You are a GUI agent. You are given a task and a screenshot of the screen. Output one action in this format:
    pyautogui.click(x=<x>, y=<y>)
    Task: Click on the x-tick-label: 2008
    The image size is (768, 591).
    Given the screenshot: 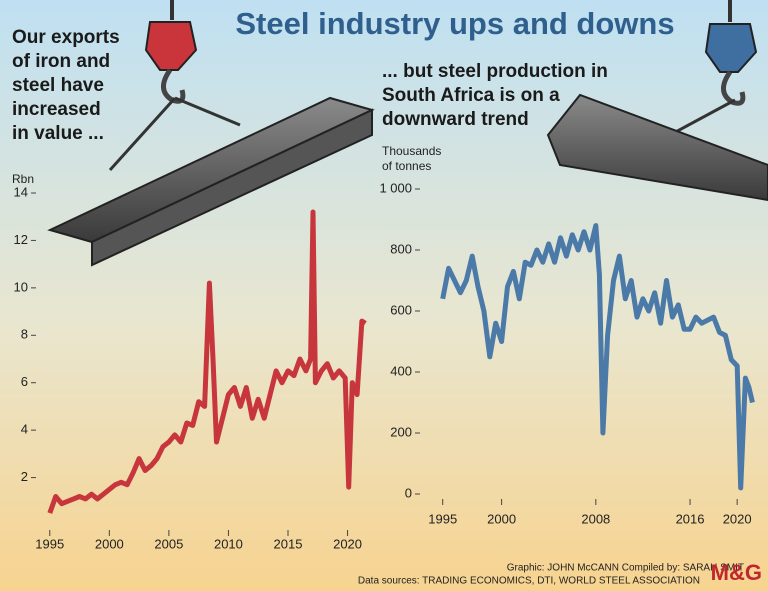 What is the action you would take?
    pyautogui.click(x=595, y=518)
    